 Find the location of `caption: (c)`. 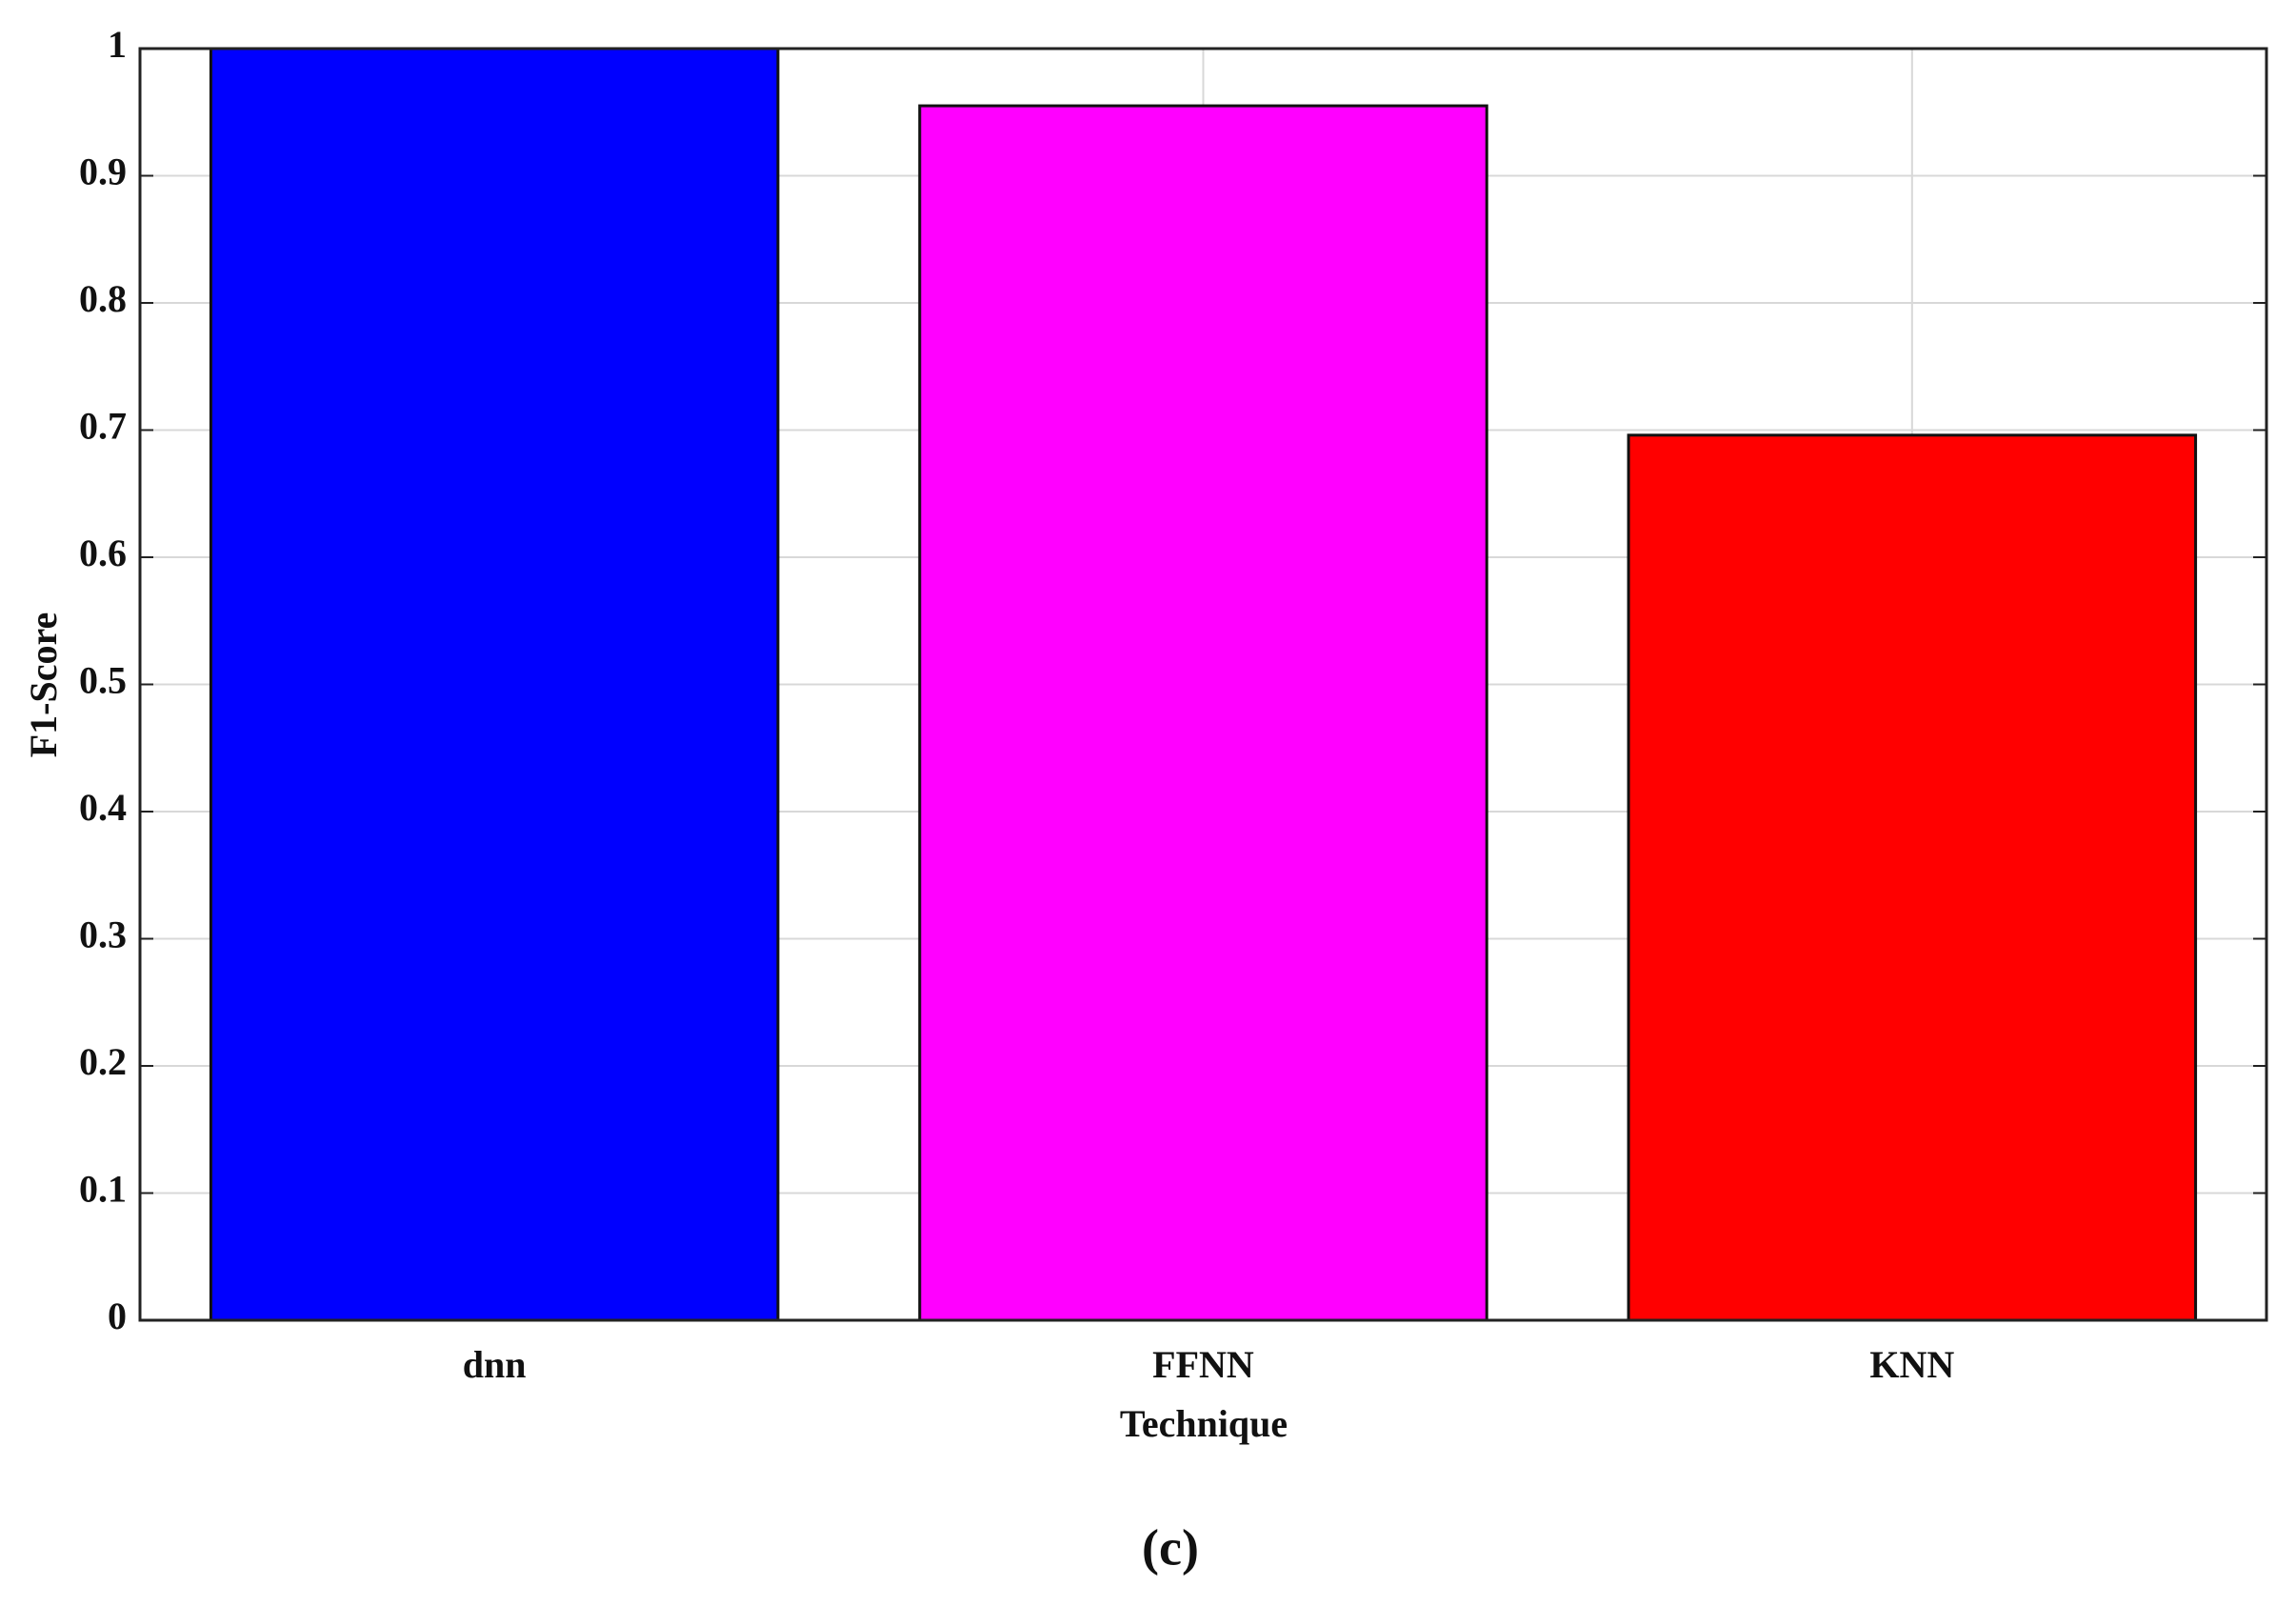

caption: (c) is located at coordinates (1170, 1547).